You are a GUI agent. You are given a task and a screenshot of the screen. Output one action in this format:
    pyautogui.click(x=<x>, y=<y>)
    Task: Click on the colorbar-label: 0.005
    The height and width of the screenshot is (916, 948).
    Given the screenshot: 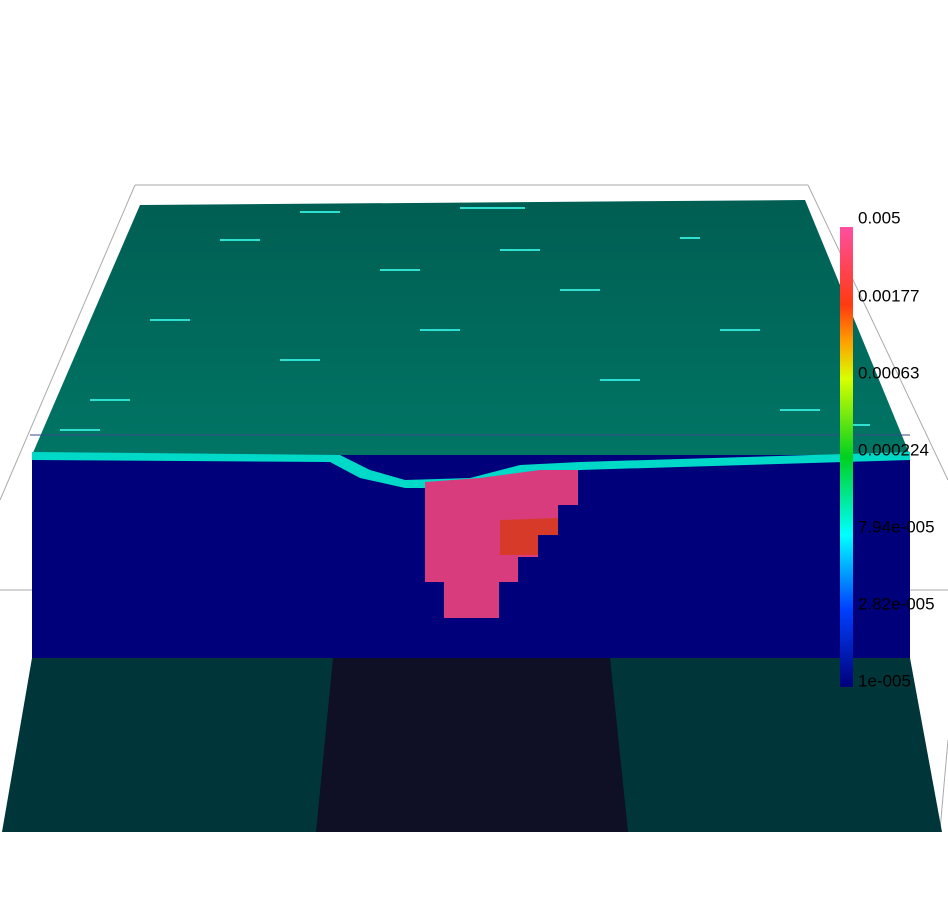 What is the action you would take?
    pyautogui.click(x=879, y=217)
    